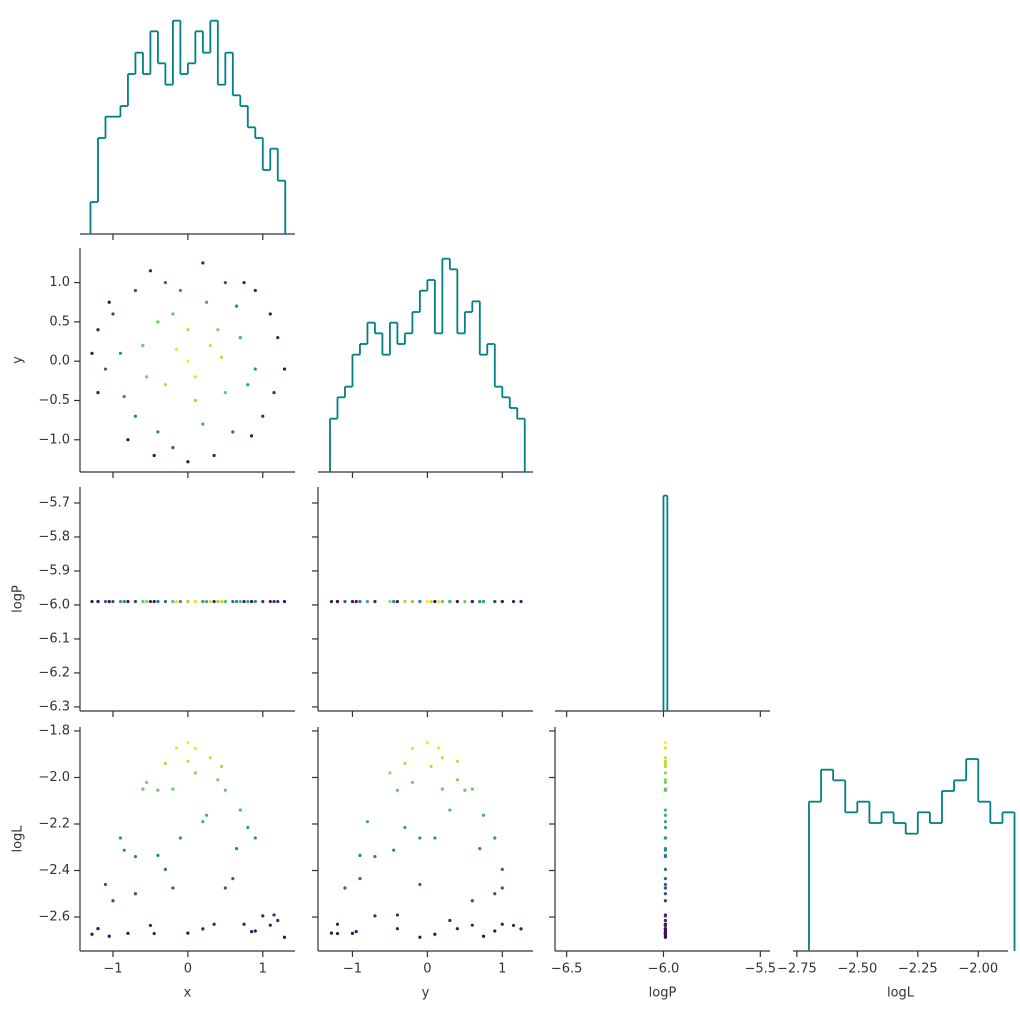  What do you see at coordinates (54, 536) in the screenshot?
I see `y-tick-label: −5.8` at bounding box center [54, 536].